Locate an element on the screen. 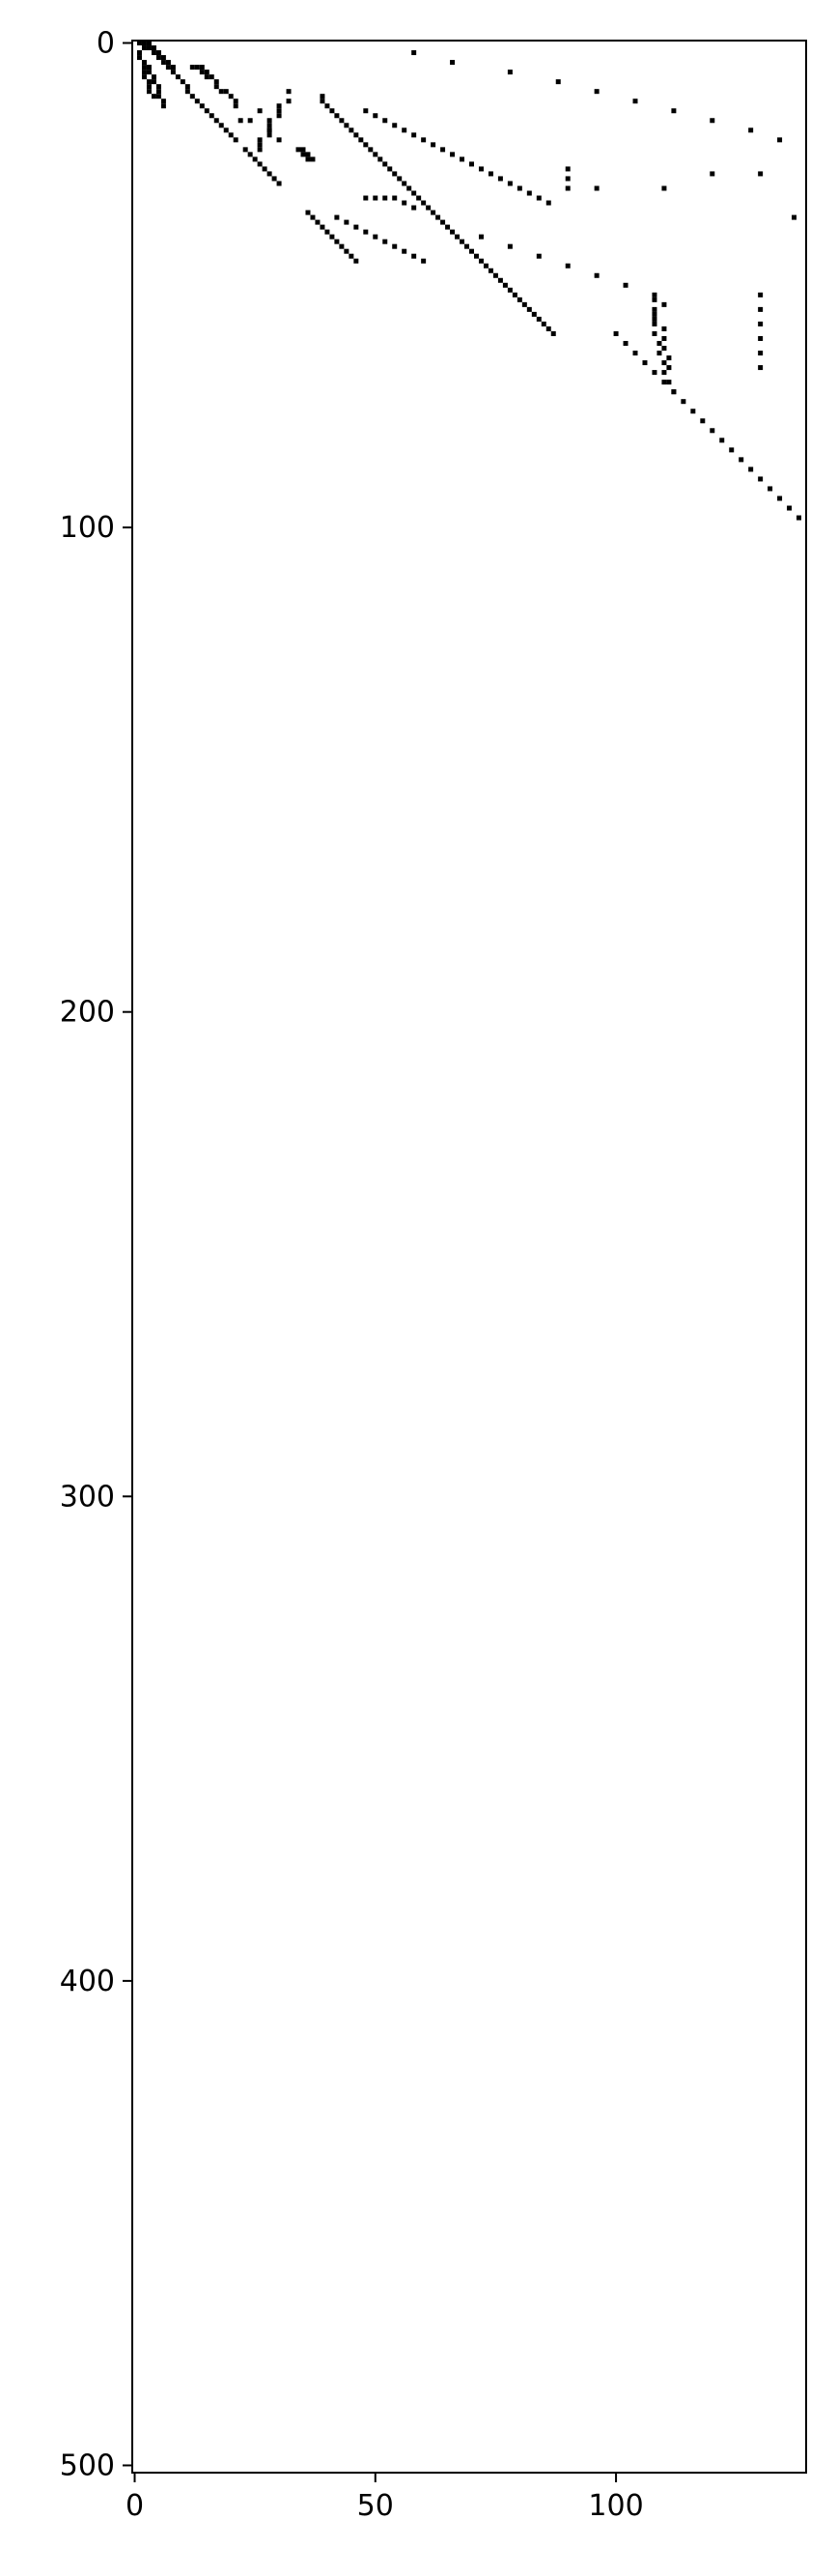  y-tick-label: 400 is located at coordinates (87, 1982).